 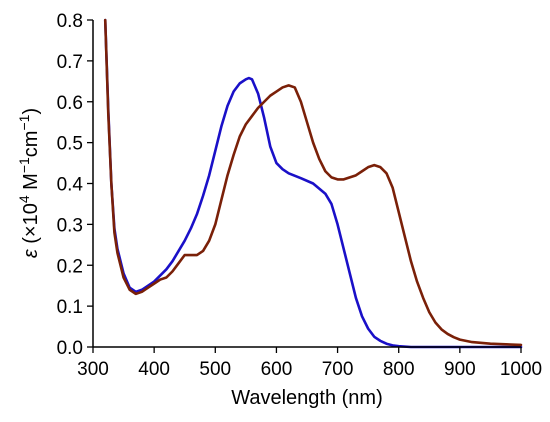 What do you see at coordinates (24, 122) in the screenshot?
I see `y-axis-exp3: −1` at bounding box center [24, 122].